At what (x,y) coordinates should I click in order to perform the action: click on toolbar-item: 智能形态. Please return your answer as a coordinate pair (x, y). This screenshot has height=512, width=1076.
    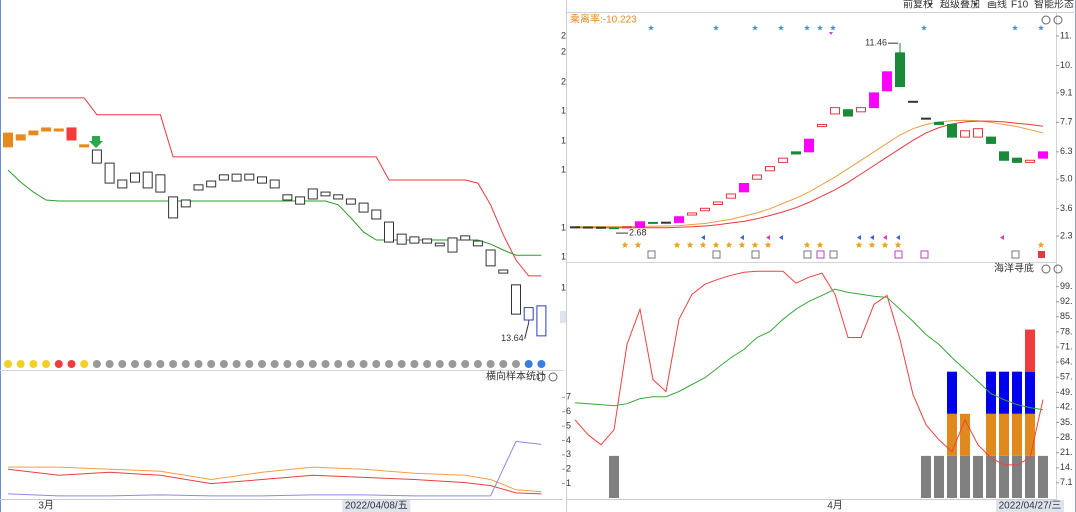
    Looking at the image, I should click on (1054, 5).